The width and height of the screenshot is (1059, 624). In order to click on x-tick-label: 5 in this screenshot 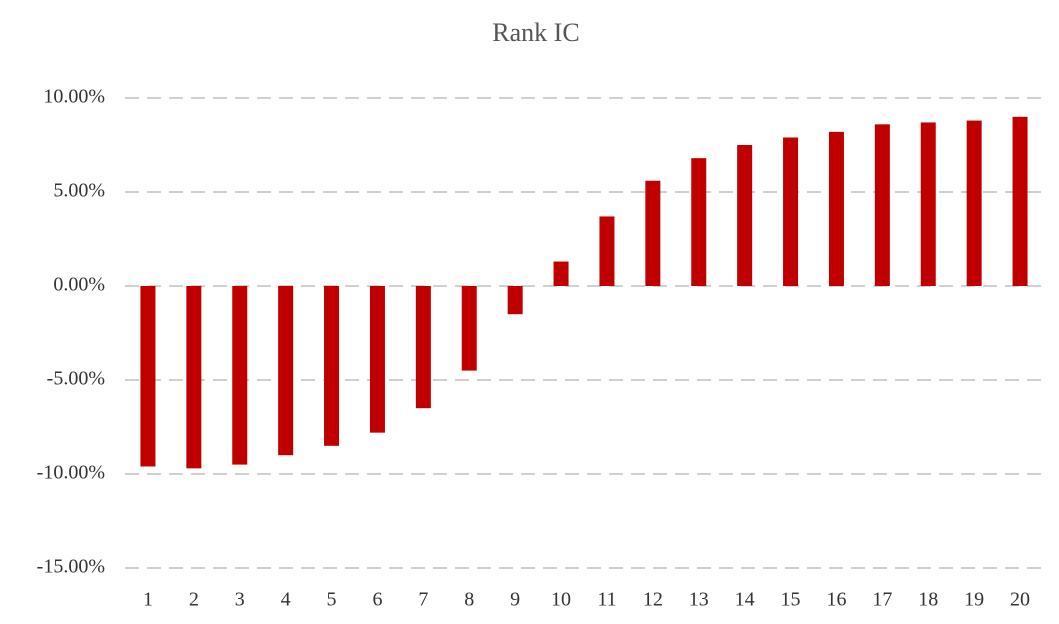, I will do `click(332, 600)`.